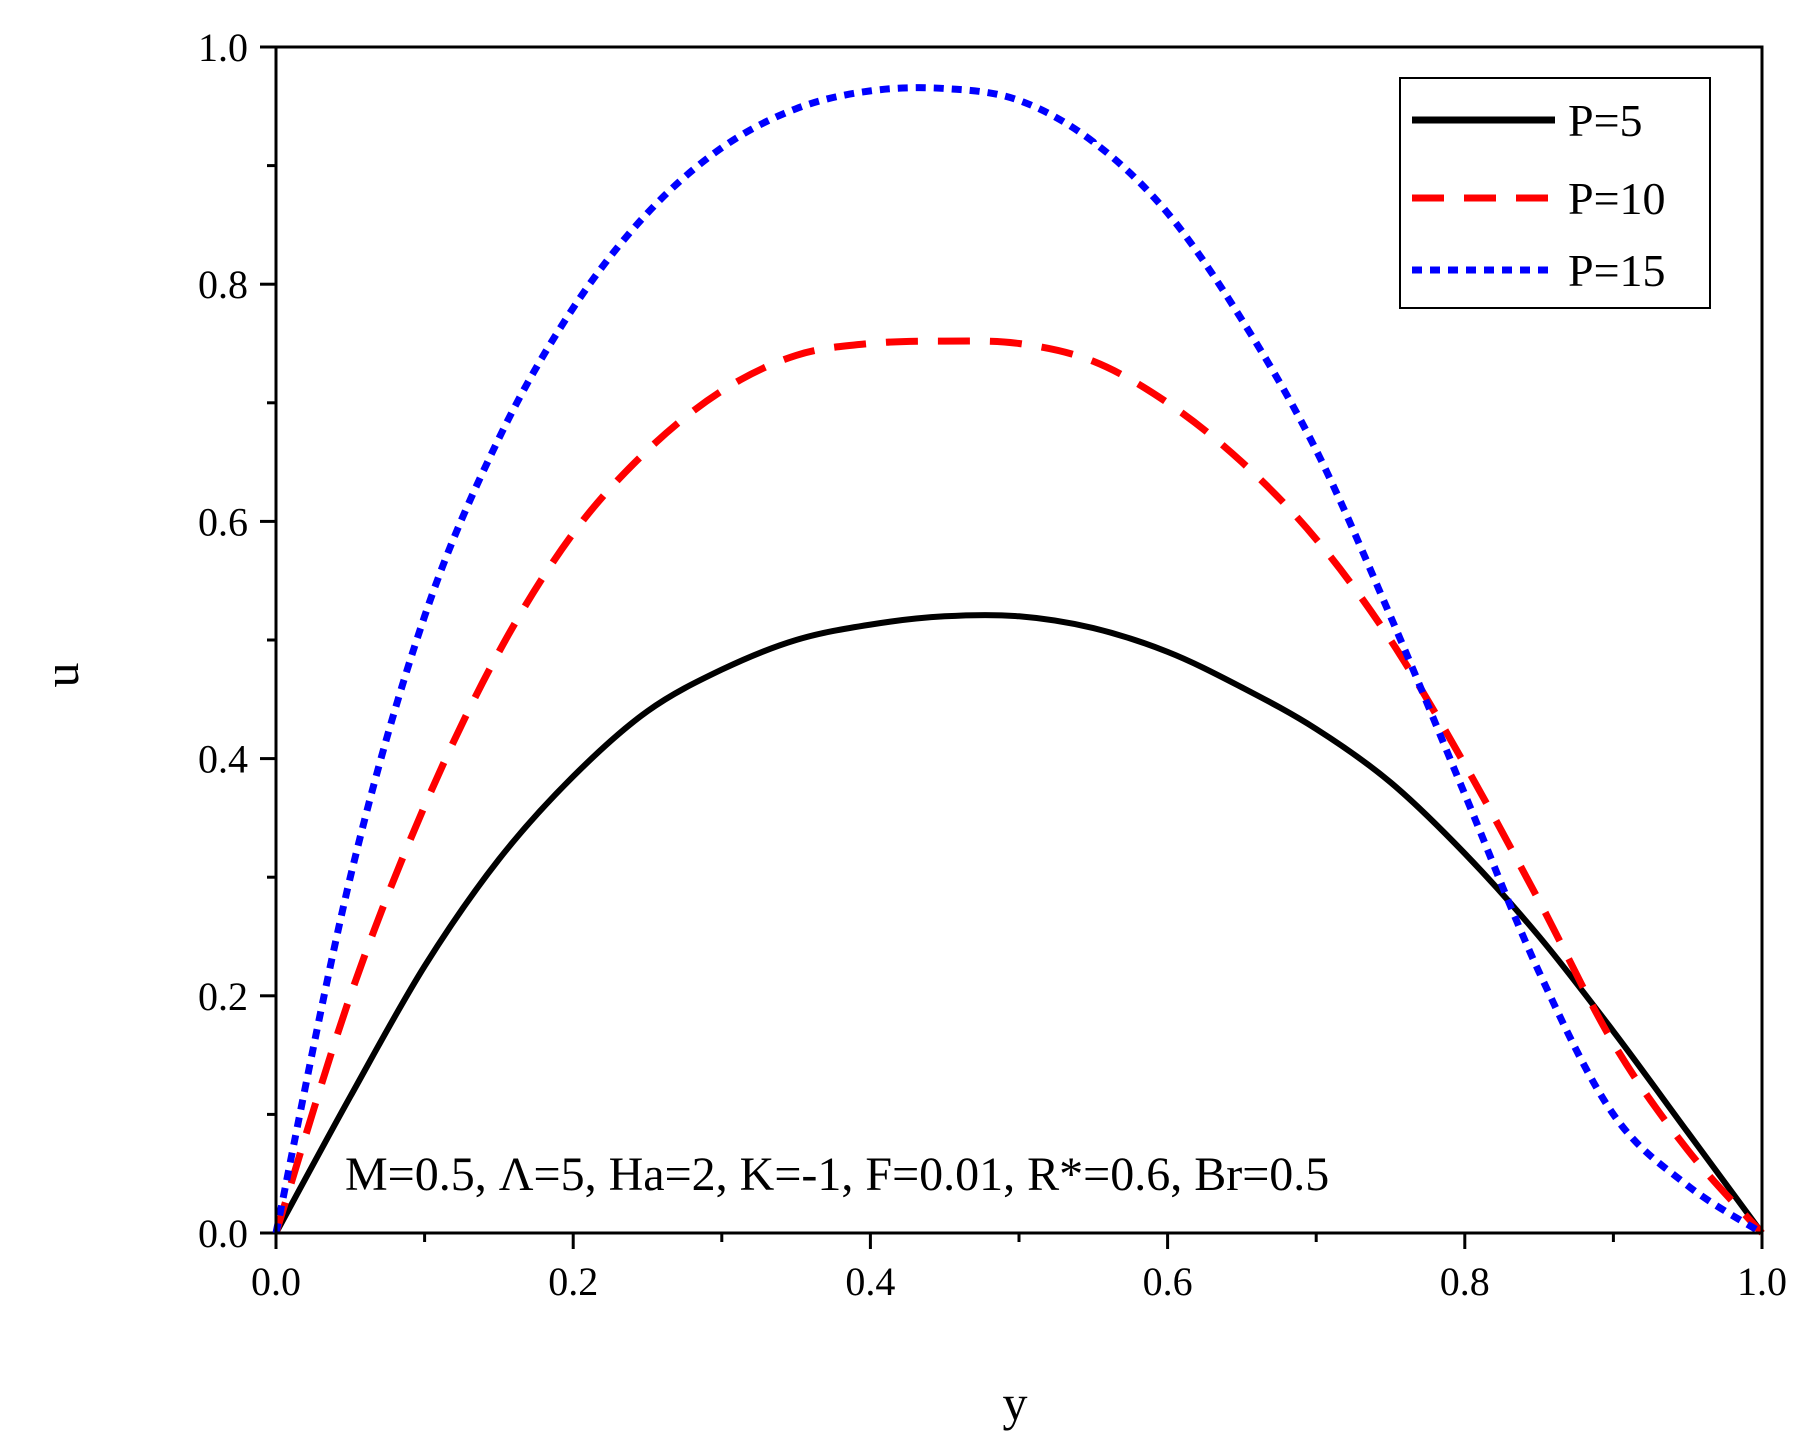 The width and height of the screenshot is (1808, 1448). I want to click on x-tick-label: 0.6, so click(1168, 1281).